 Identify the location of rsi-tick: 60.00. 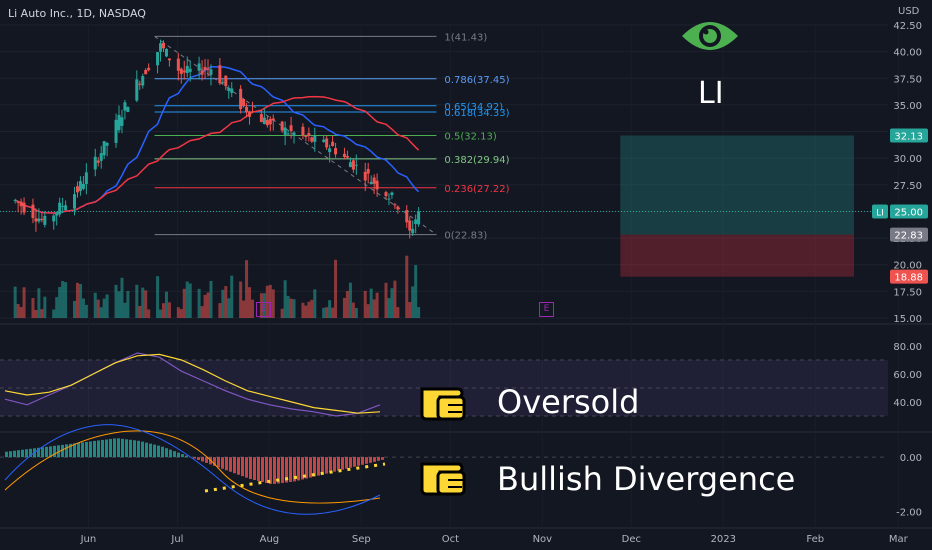
(907, 375).